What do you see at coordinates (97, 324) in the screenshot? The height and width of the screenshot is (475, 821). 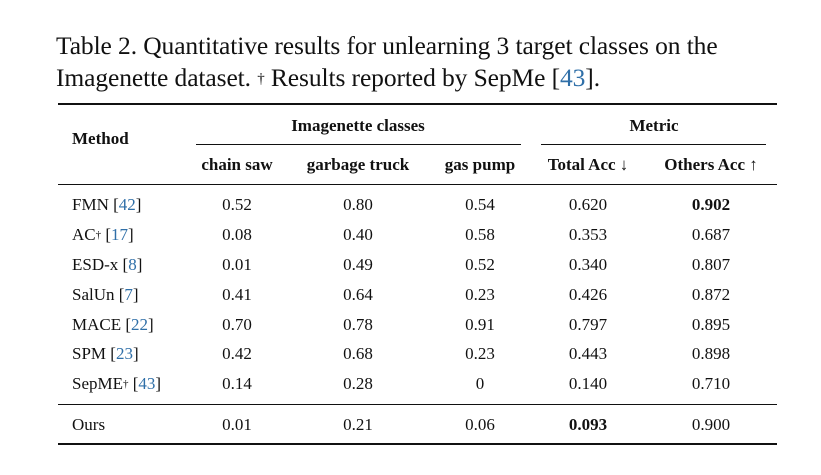 I see `method-name: MACE` at bounding box center [97, 324].